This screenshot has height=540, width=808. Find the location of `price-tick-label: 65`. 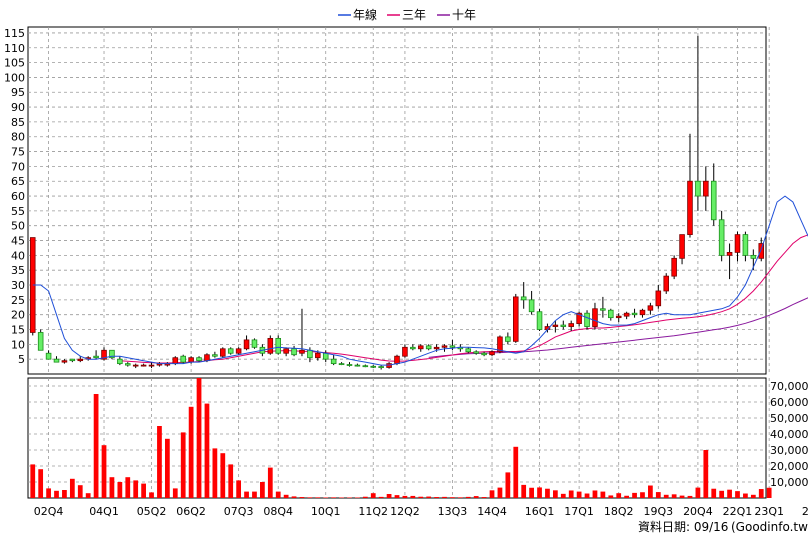

price-tick-label: 65 is located at coordinates (18, 181).